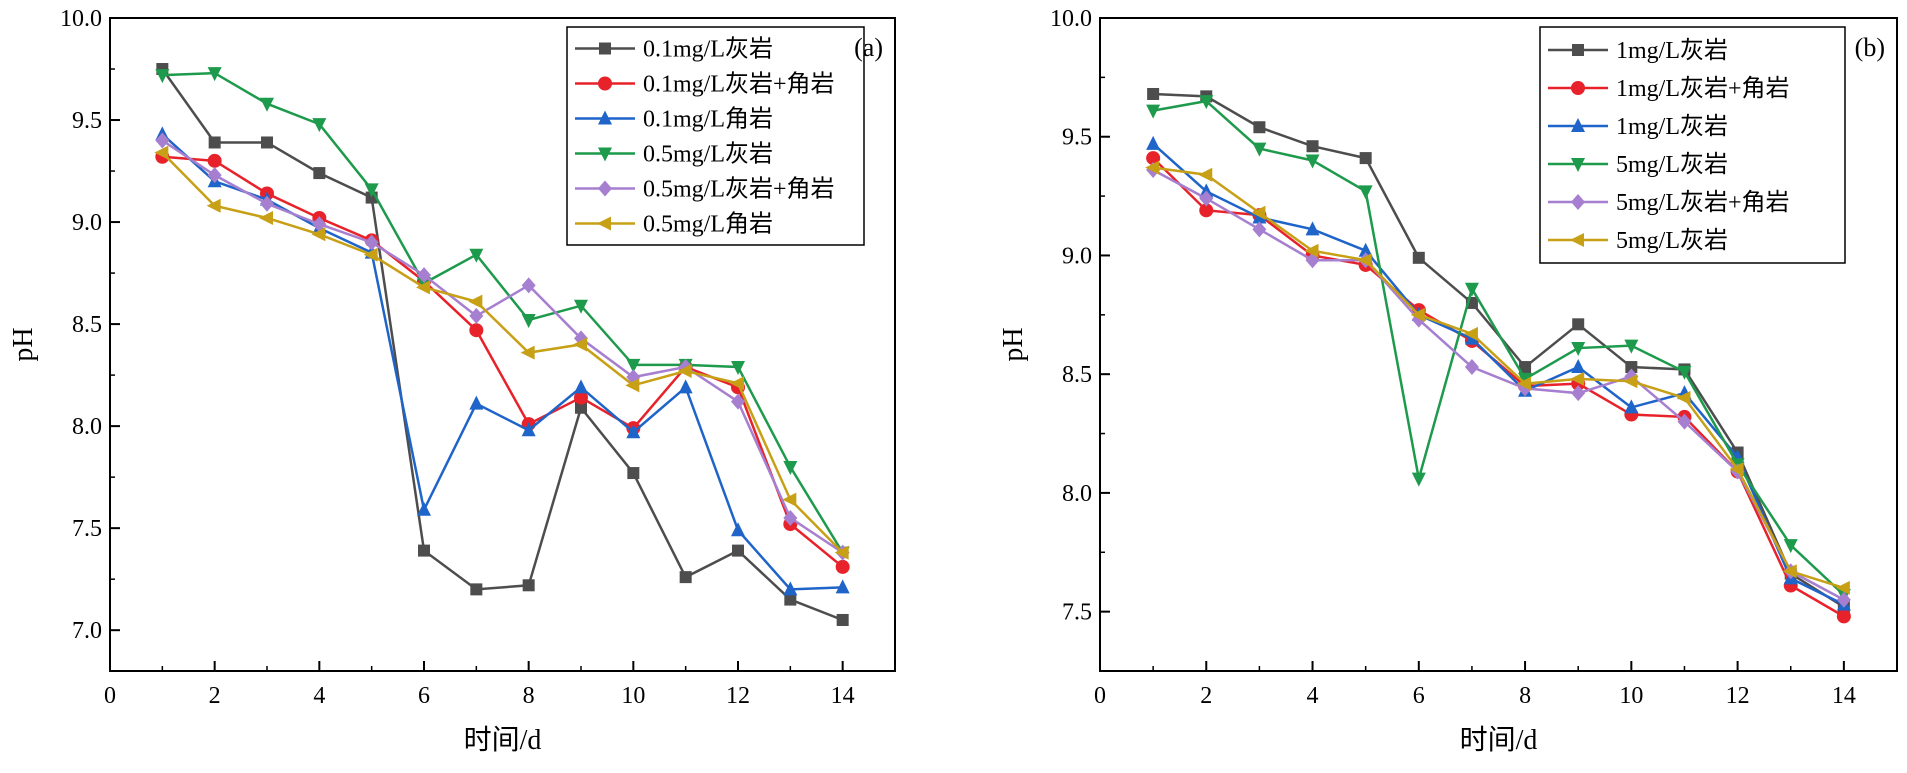 The width and height of the screenshot is (1907, 773). What do you see at coordinates (1013, 344) in the screenshot?
I see `y-axis-title: pH` at bounding box center [1013, 344].